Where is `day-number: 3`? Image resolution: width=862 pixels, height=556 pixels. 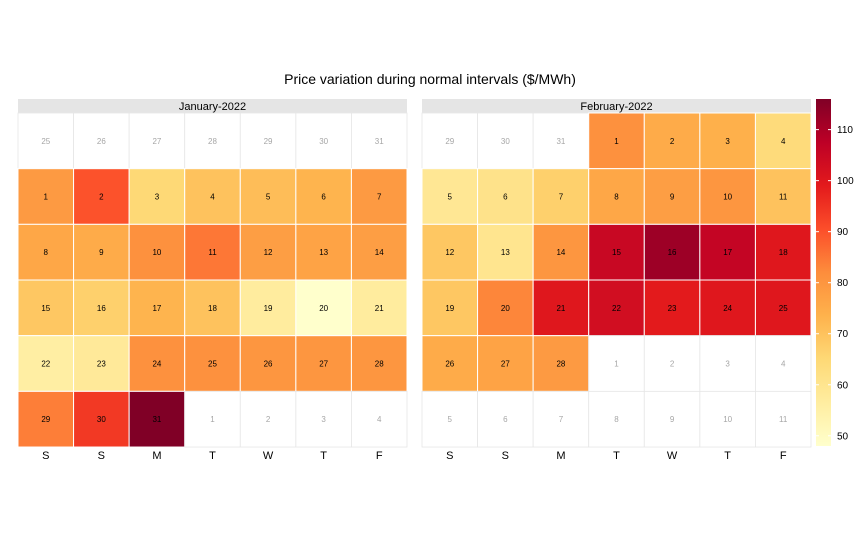 day-number: 3 is located at coordinates (727, 141).